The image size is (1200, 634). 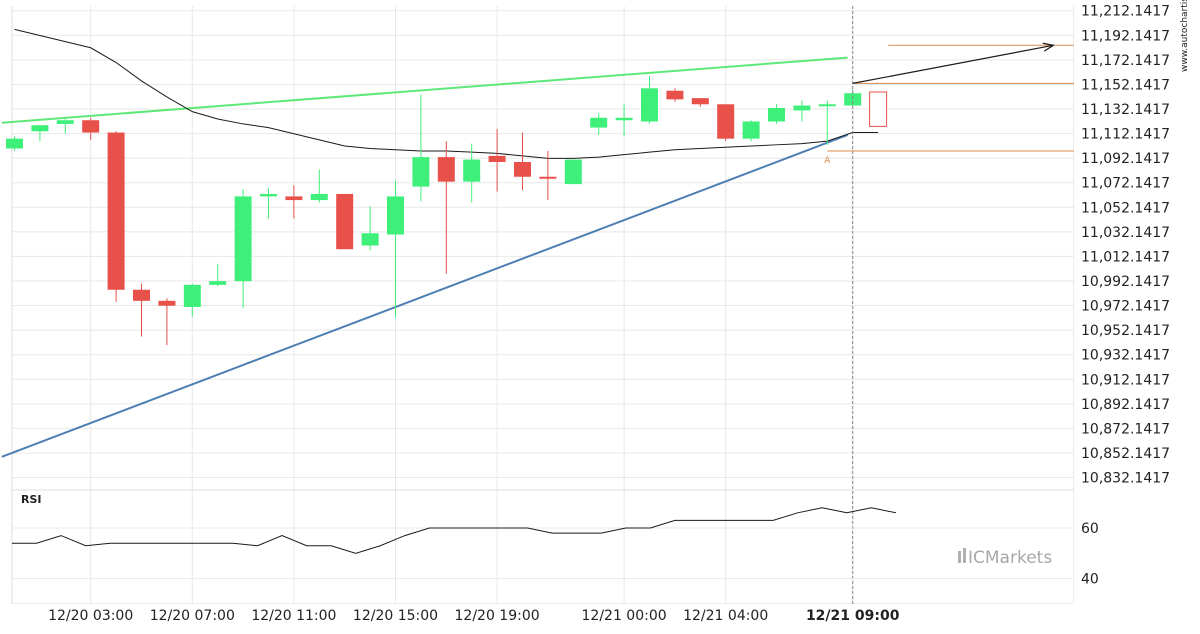 What do you see at coordinates (1125, 110) in the screenshot?
I see `y-tick-label: 11,132.1417` at bounding box center [1125, 110].